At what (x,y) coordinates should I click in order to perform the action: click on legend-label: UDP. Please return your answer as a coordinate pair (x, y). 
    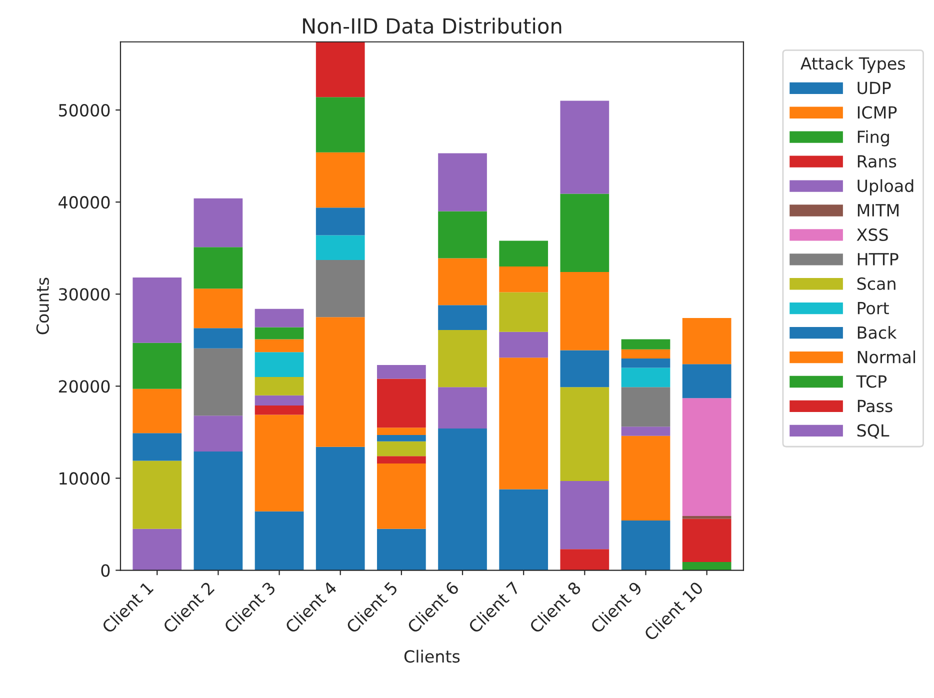
    Looking at the image, I should click on (874, 88).